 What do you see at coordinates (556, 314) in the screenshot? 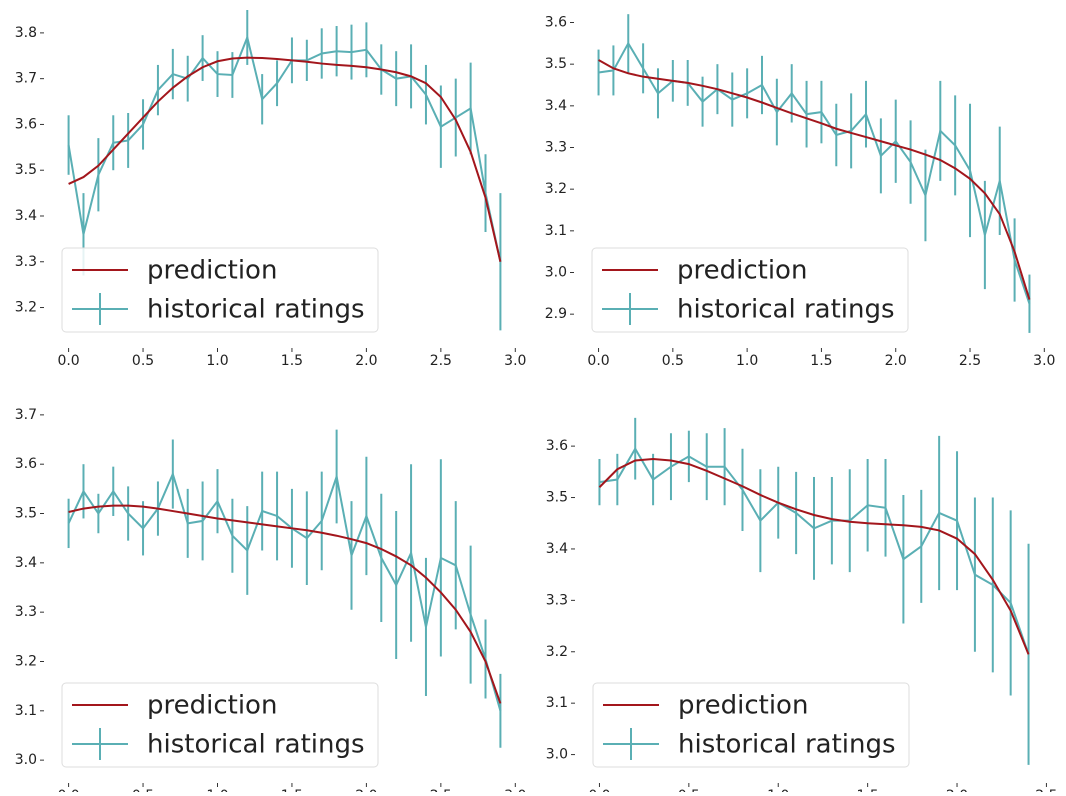
I see `y-tick-label: 2.9` at bounding box center [556, 314].